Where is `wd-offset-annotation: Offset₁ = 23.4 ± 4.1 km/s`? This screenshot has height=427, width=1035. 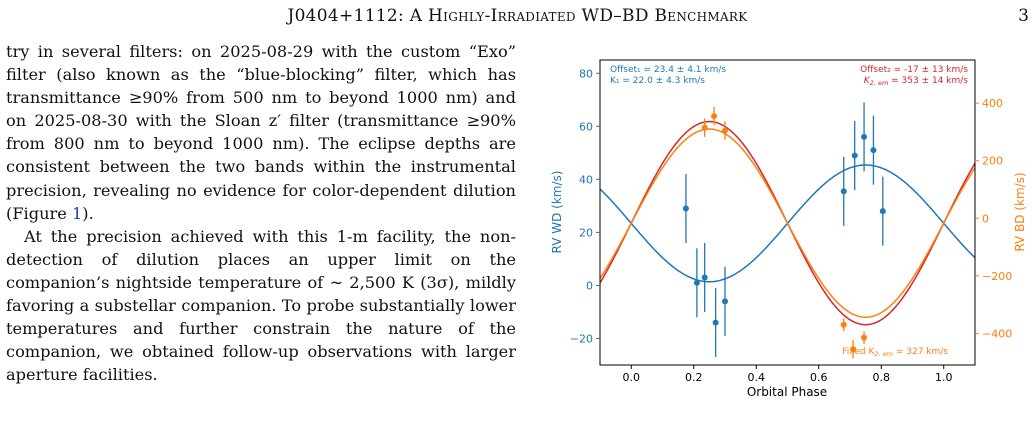 wd-offset-annotation: Offset₁ = 23.4 ± 4.1 km/s is located at coordinates (668, 70).